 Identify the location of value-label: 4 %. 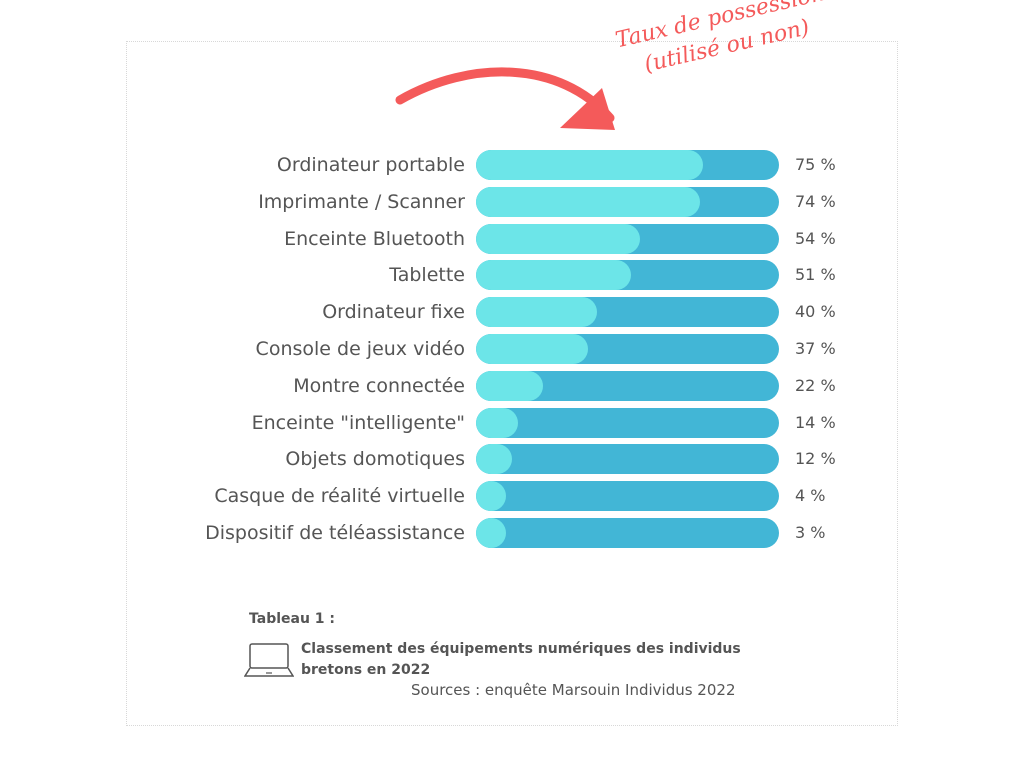
(810, 496).